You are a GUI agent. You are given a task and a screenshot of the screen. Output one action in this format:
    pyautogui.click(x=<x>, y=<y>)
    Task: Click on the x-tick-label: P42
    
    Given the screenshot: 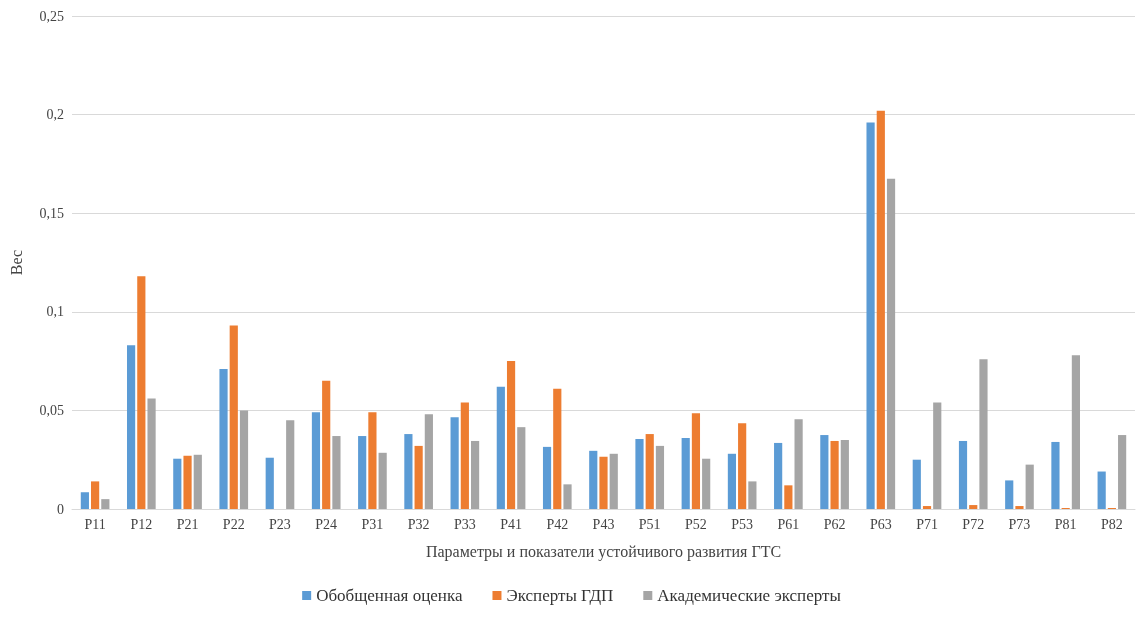 What is the action you would take?
    pyautogui.click(x=557, y=524)
    